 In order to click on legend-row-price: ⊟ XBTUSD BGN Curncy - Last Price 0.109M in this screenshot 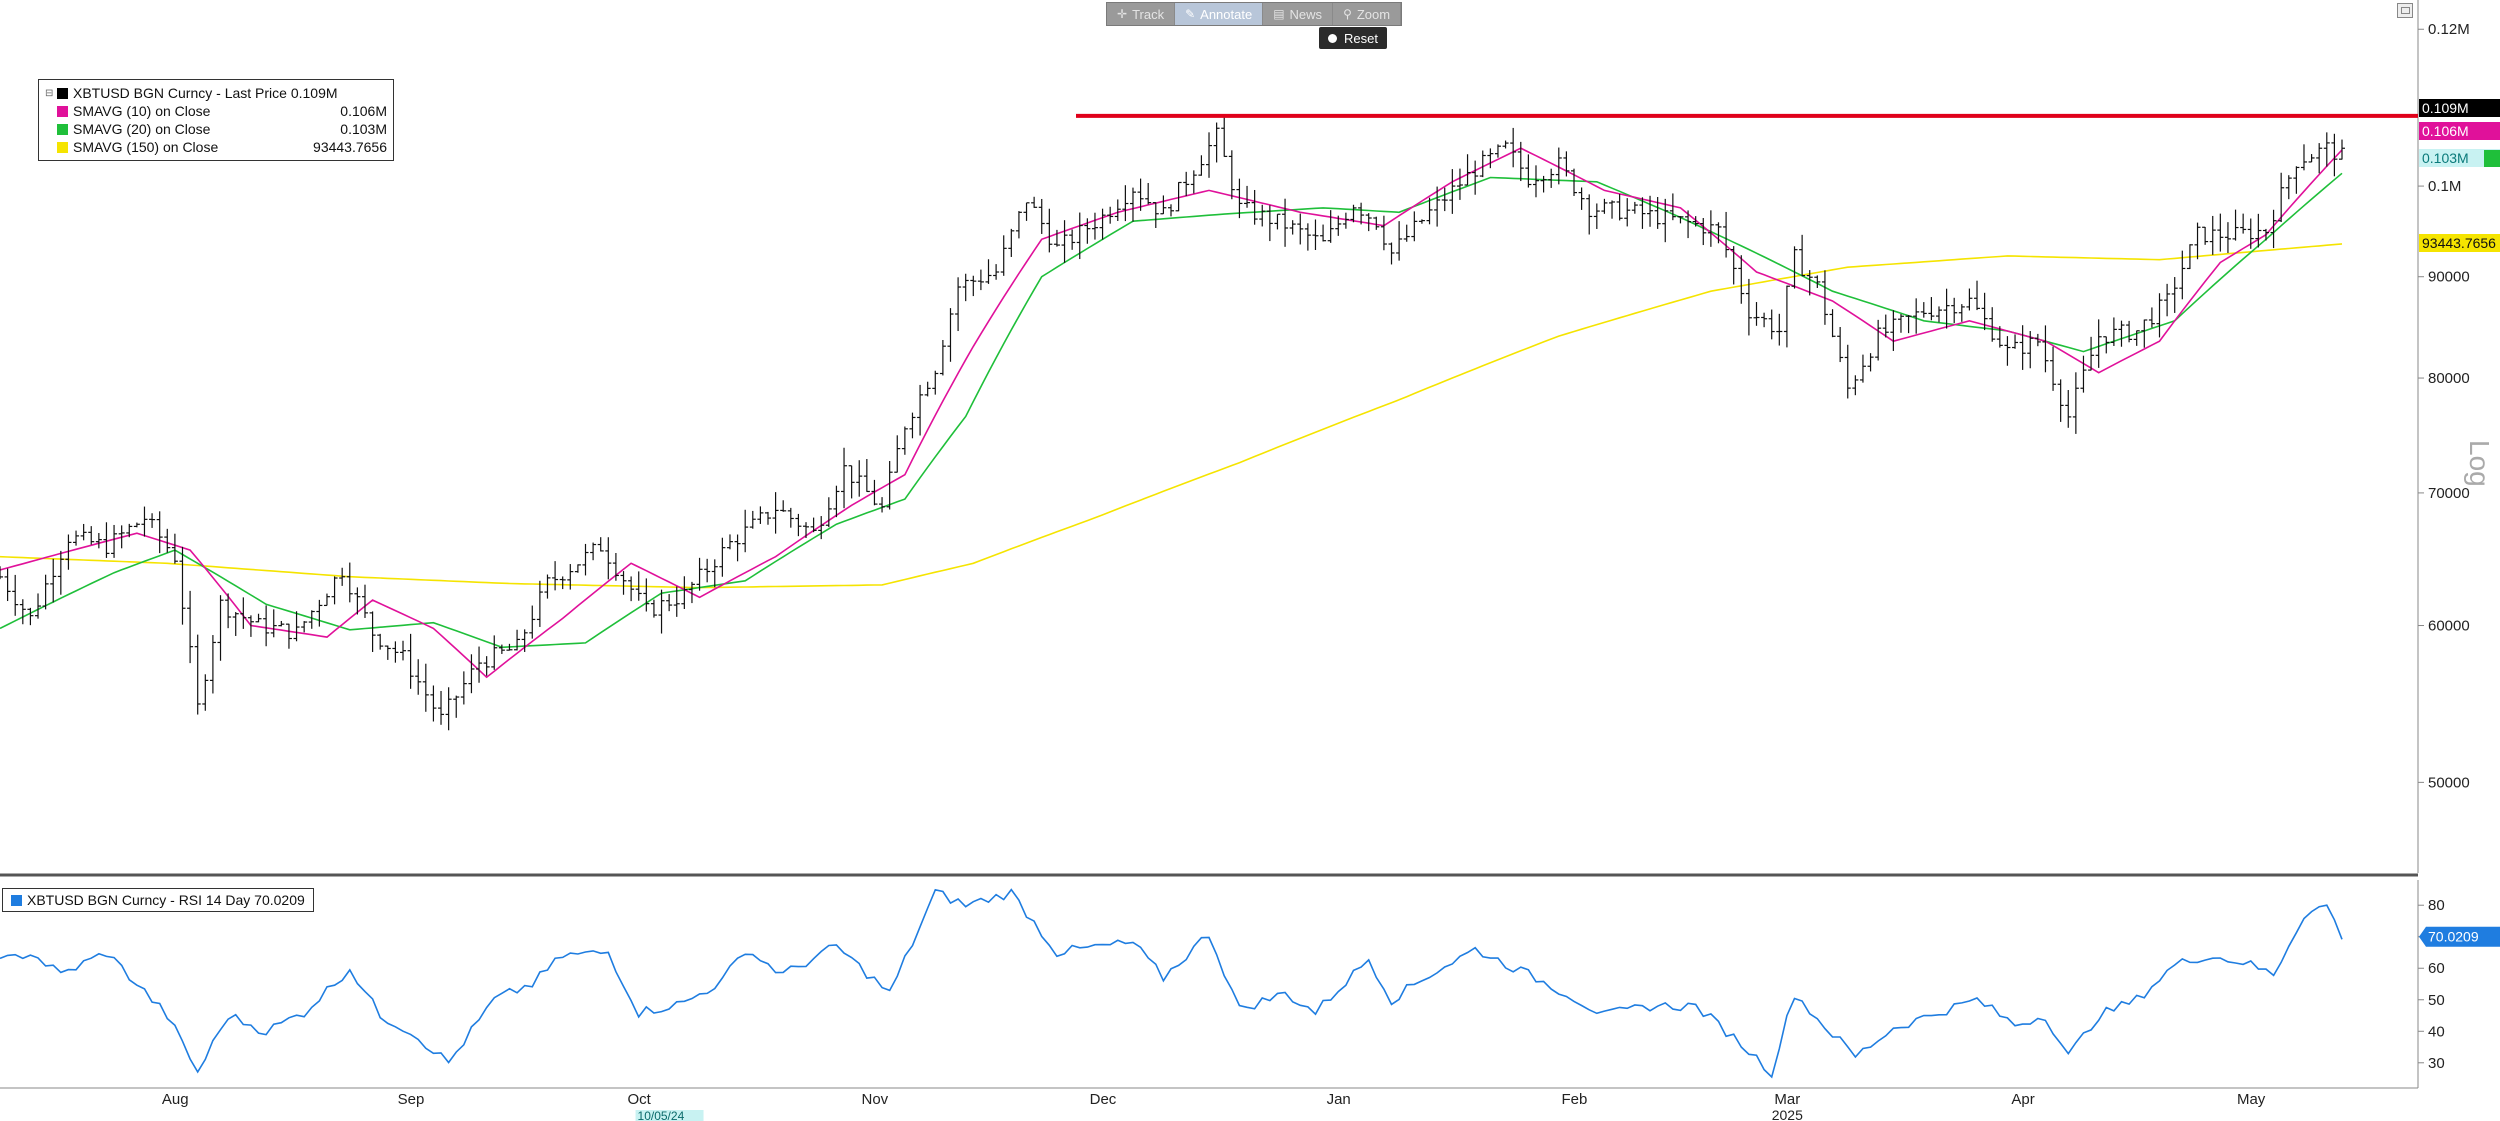, I will do `click(191, 93)`.